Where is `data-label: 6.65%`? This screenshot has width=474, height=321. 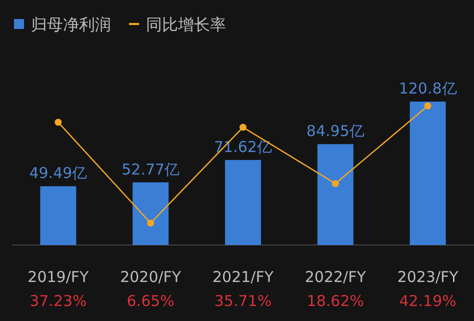
data-label: 6.65% is located at coordinates (150, 301).